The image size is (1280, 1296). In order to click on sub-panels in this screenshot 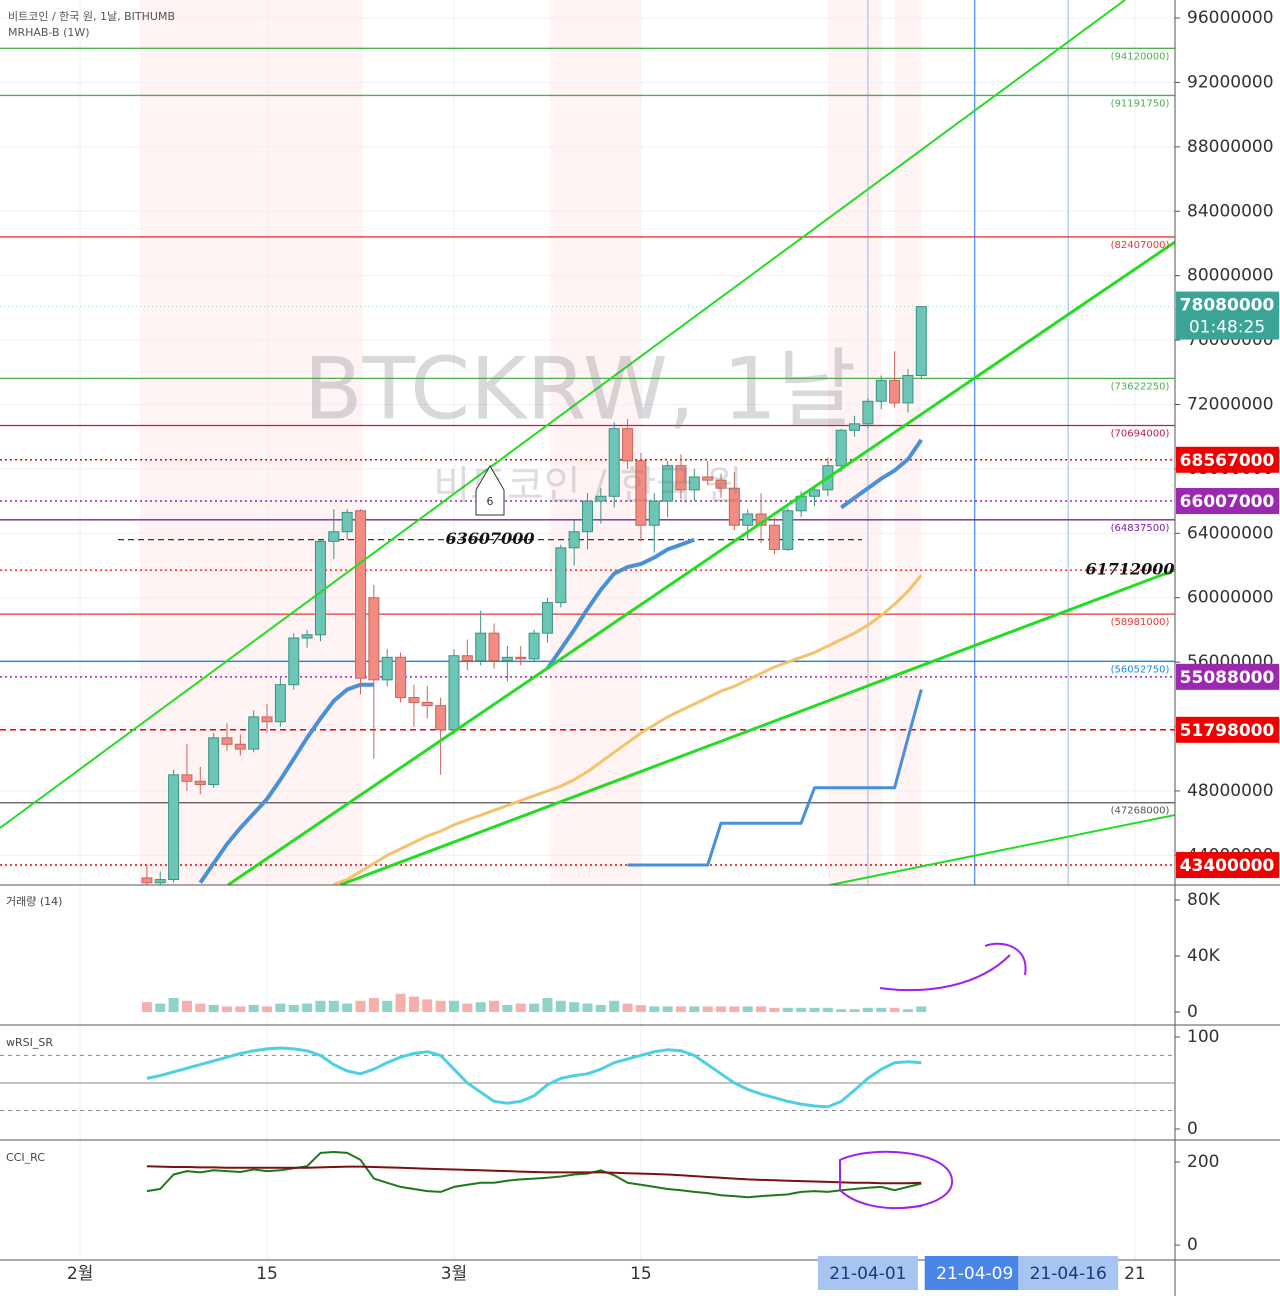, I will do `click(587, 1096)`.